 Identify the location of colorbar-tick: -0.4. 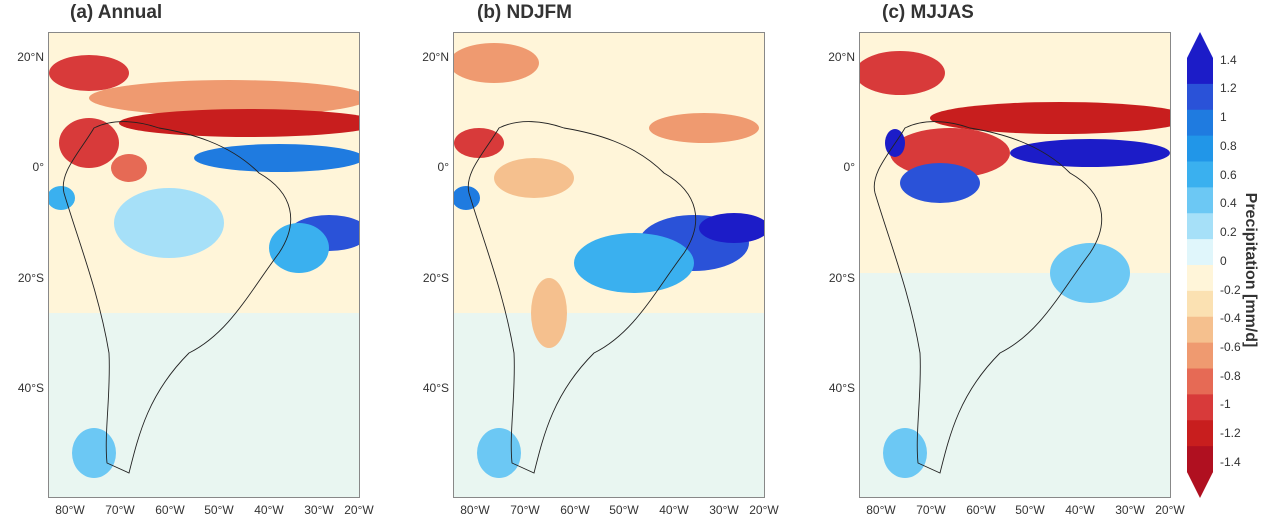
(1230, 318).